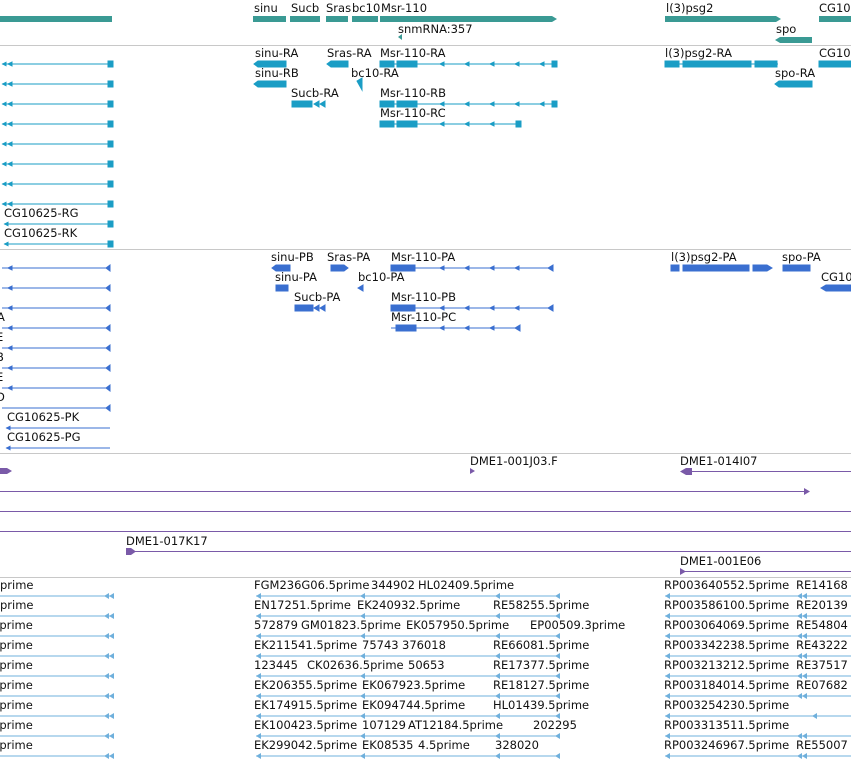 The width and height of the screenshot is (851, 765). I want to click on gene-label: spo, so click(786, 29).